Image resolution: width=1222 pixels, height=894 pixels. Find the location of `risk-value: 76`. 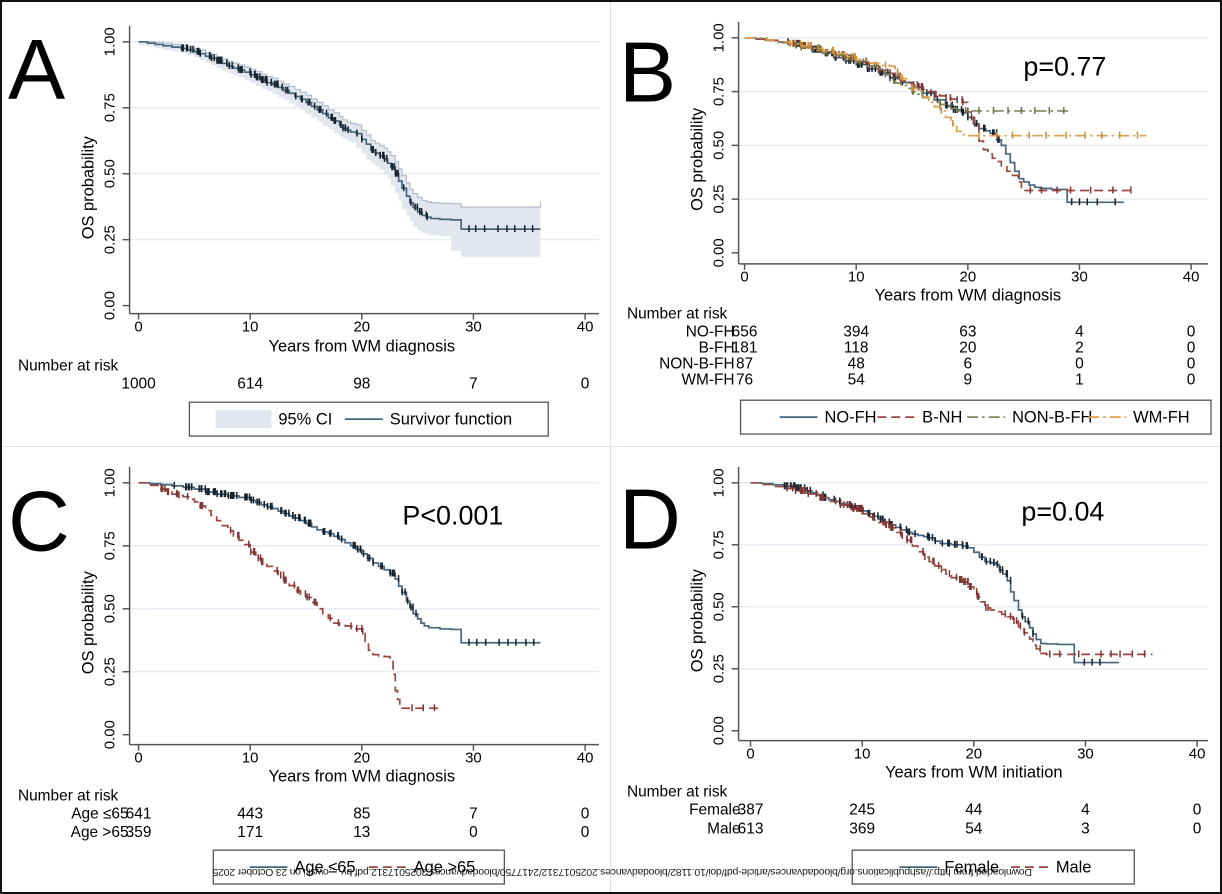

risk-value: 76 is located at coordinates (744, 379).